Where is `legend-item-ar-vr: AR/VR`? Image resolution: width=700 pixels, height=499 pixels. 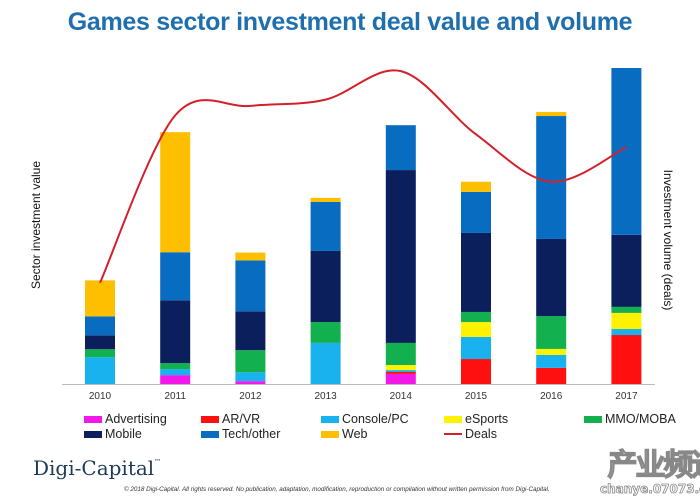 legend-item-ar-vr: AR/VR is located at coordinates (230, 419).